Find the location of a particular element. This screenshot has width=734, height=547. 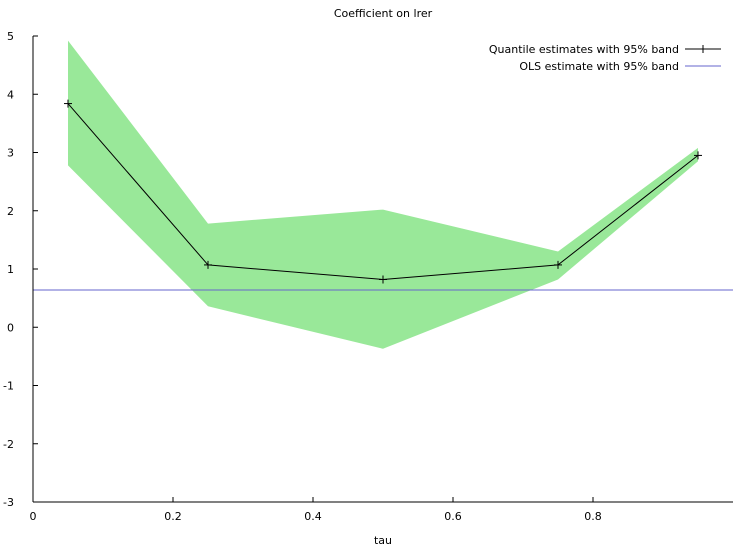

x-tick-label: 0.6 is located at coordinates (453, 516).